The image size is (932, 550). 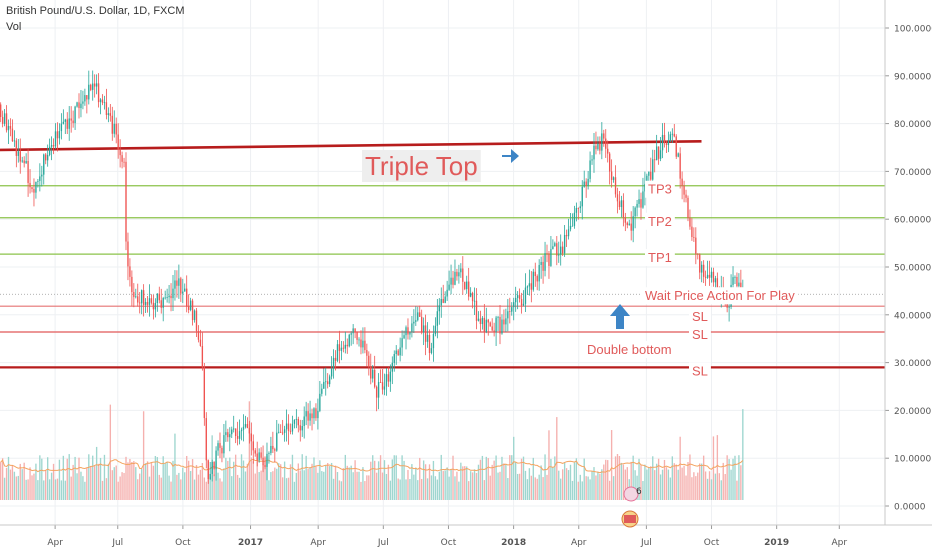 What do you see at coordinates (639, 492) in the screenshot?
I see `event-badge-count: 6` at bounding box center [639, 492].